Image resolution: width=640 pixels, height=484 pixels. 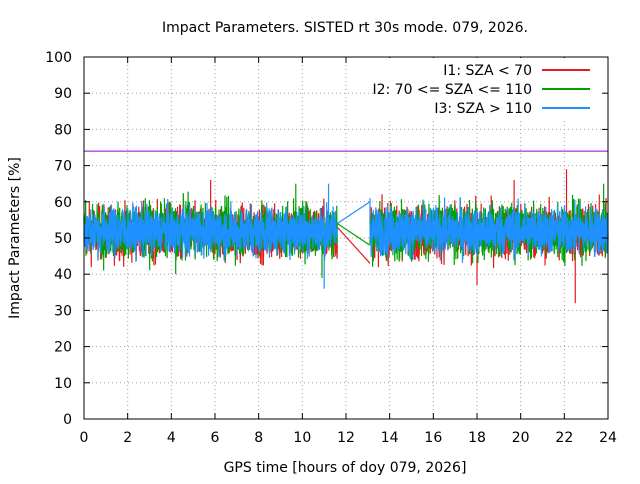 What do you see at coordinates (215, 438) in the screenshot?
I see `x-tick-label: 6` at bounding box center [215, 438].